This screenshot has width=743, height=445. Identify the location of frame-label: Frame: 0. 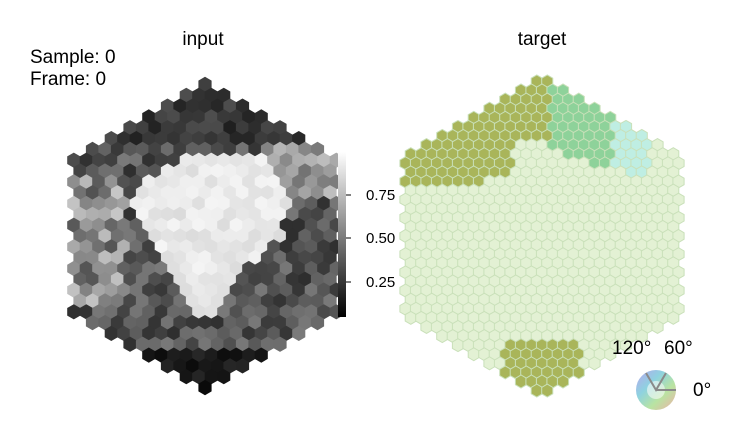
(68, 79).